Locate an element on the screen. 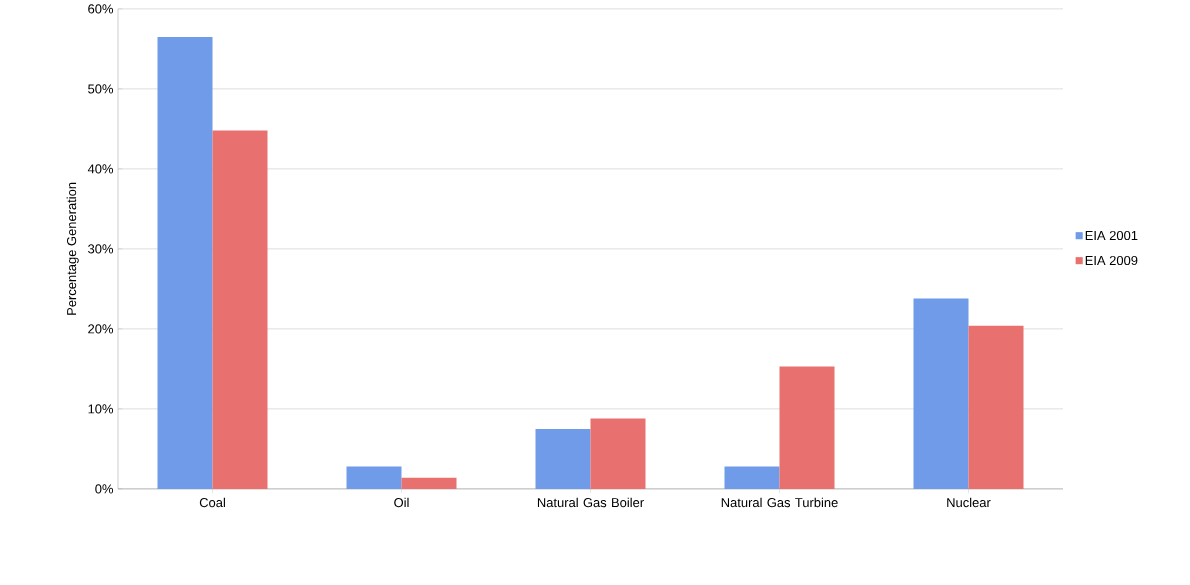 The height and width of the screenshot is (585, 1190). legend-label: EIA 2001 is located at coordinates (1111, 235).